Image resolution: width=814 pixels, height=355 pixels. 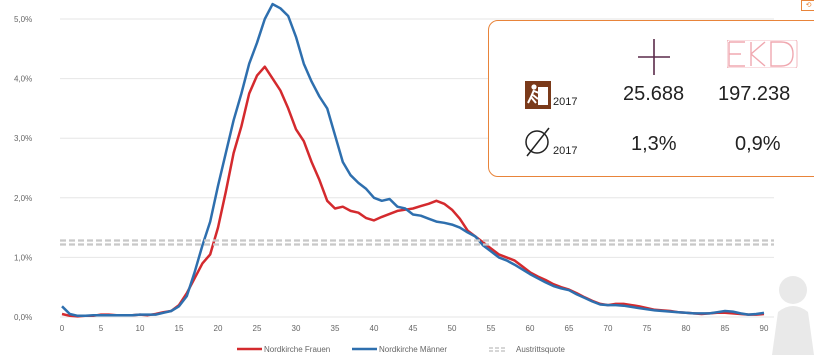 What do you see at coordinates (257, 328) in the screenshot?
I see `x-tick-label: 25` at bounding box center [257, 328].